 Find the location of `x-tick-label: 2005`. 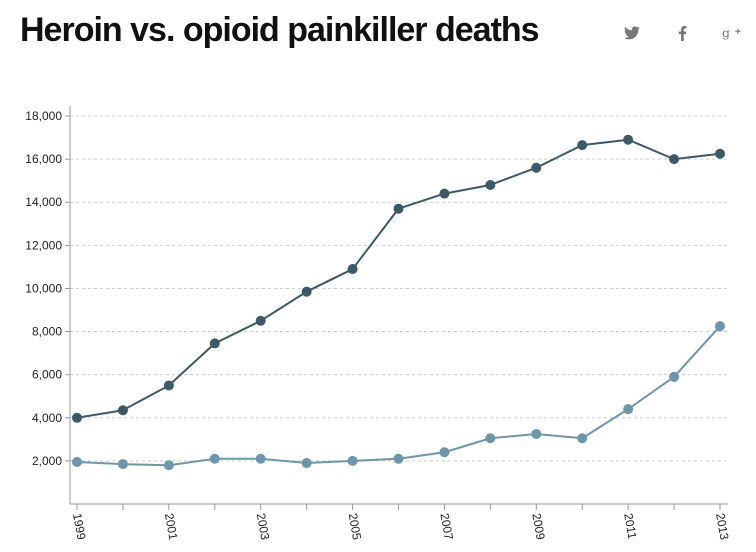

x-tick-label: 2005 is located at coordinates (355, 526).